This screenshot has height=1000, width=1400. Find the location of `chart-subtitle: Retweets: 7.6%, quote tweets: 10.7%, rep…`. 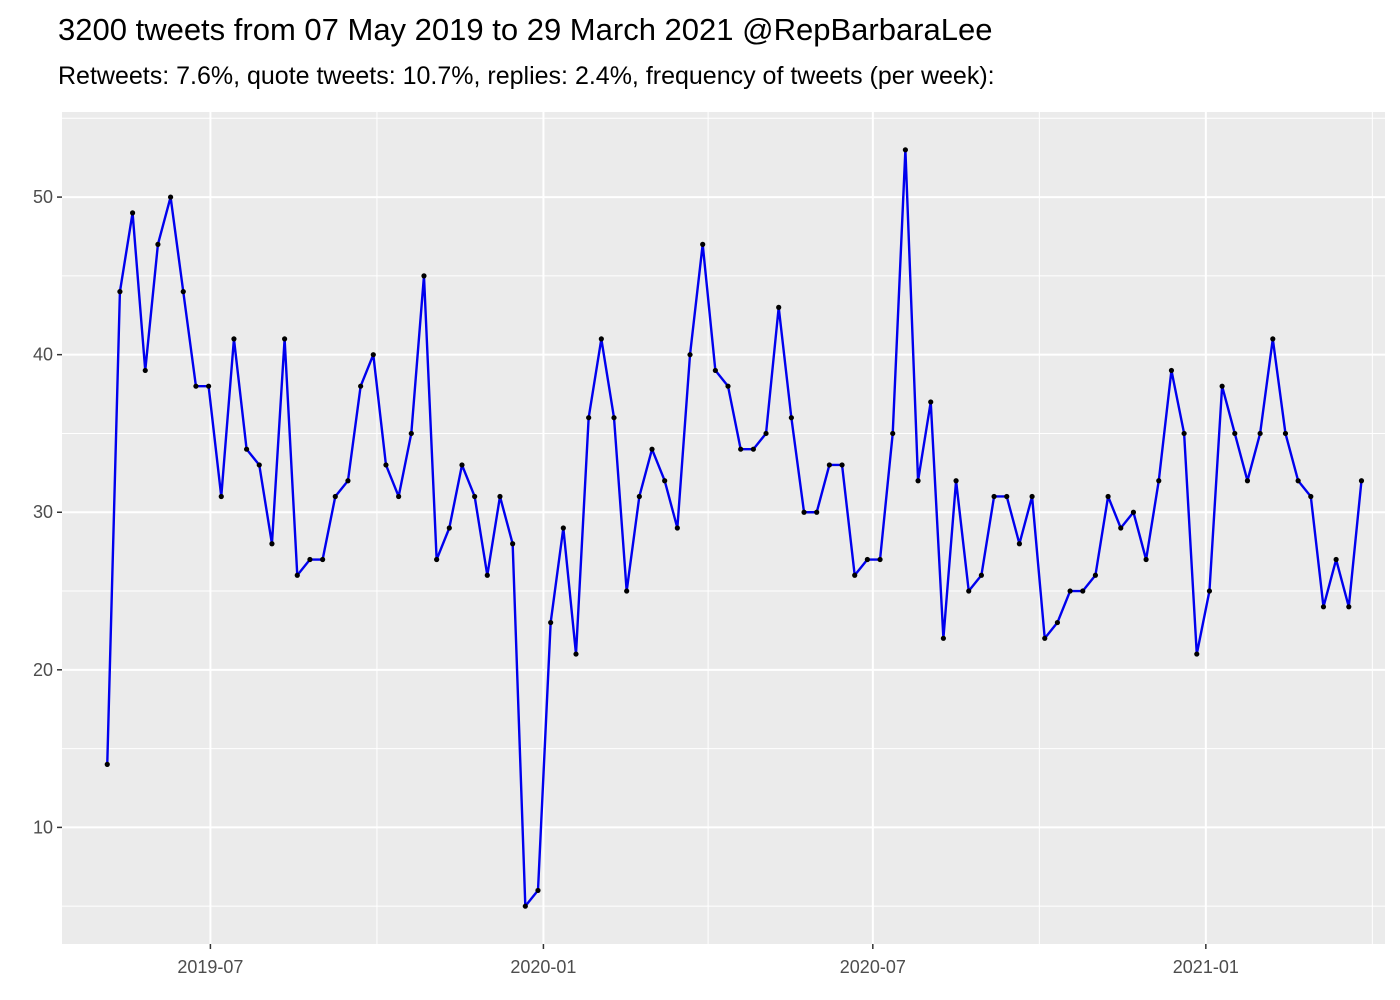

chart-subtitle: Retweets: 7.6%, quote tweets: 10.7%, rep… is located at coordinates (526, 76).